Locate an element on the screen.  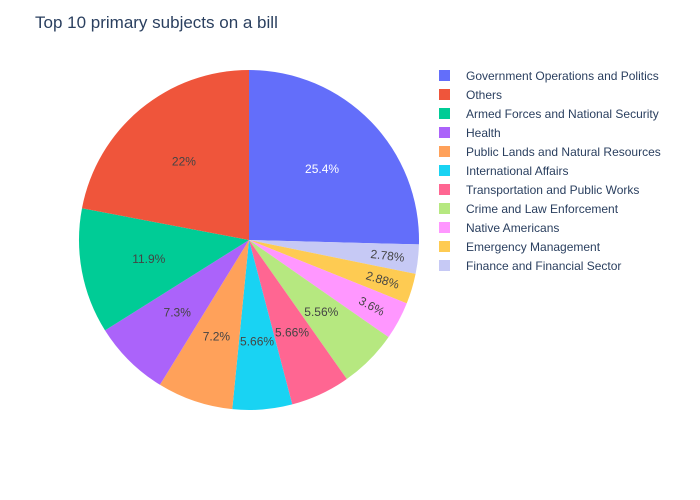
pie-value-label-crime-and-law-enforcement: 5.56% is located at coordinates (321, 312).